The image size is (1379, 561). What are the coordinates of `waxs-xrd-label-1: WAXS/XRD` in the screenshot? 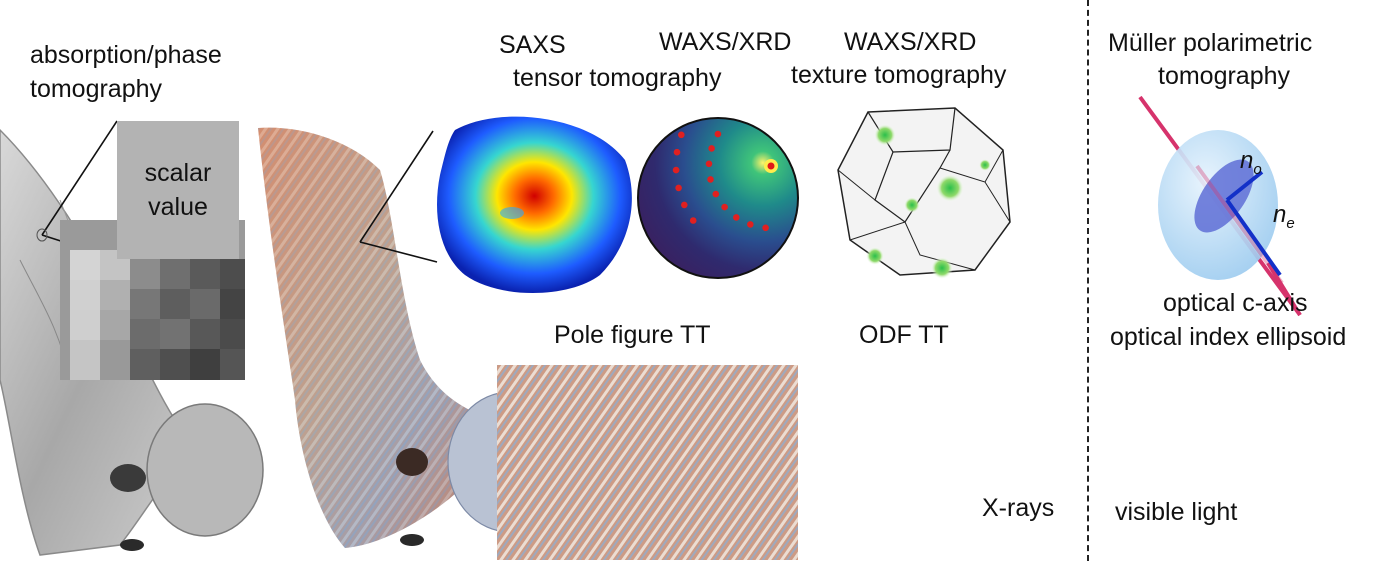 It's located at (725, 42).